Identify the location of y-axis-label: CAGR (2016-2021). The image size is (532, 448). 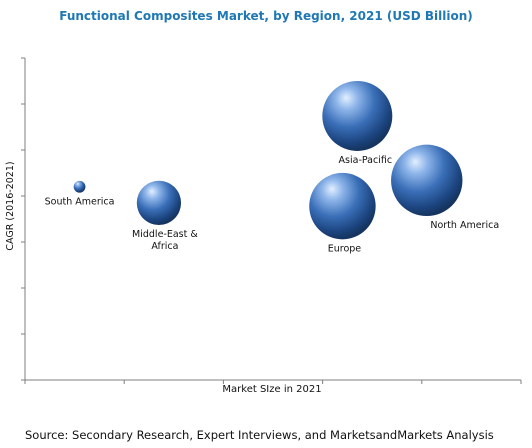
(10, 205).